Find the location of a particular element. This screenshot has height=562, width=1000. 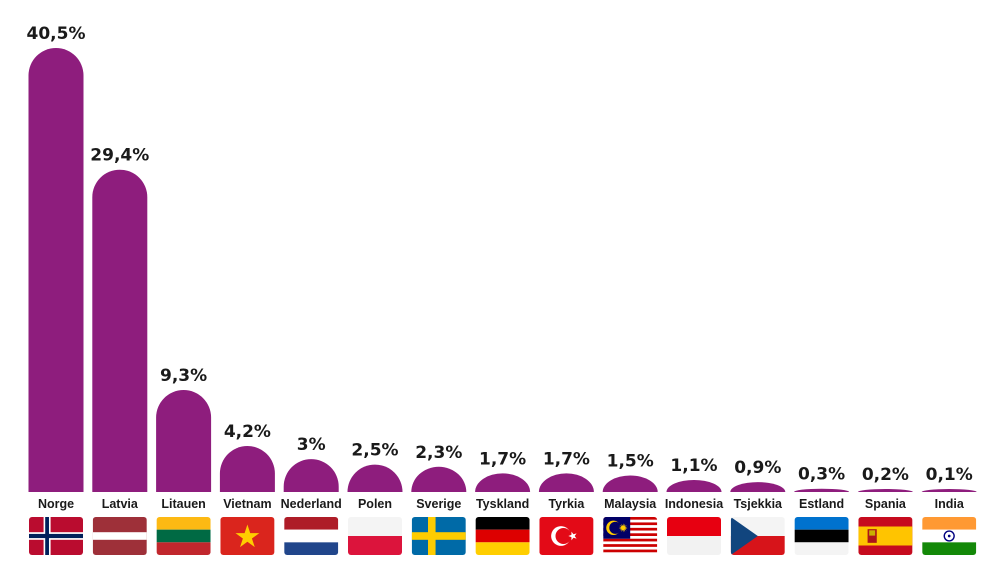

turkey-flag-icon is located at coordinates (566, 536).